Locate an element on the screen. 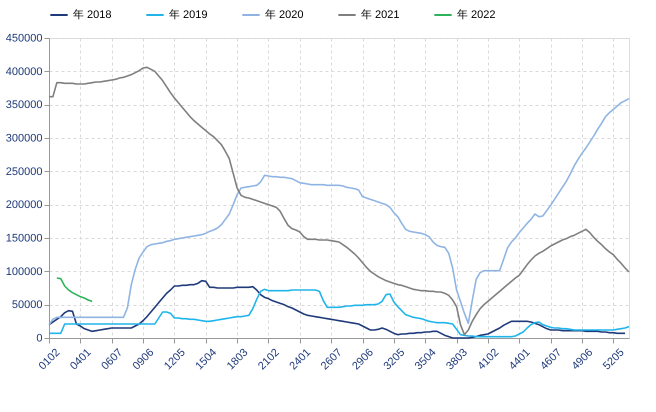  legend-label: 年 2022 is located at coordinates (476, 15).